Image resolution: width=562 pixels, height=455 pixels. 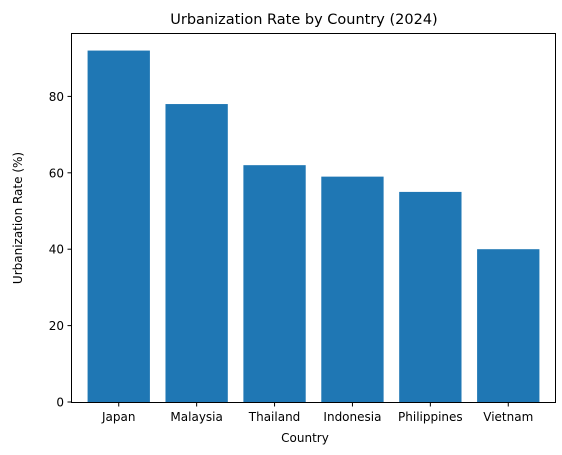 What do you see at coordinates (60, 403) in the screenshot?
I see `y-tick-label: 0` at bounding box center [60, 403].